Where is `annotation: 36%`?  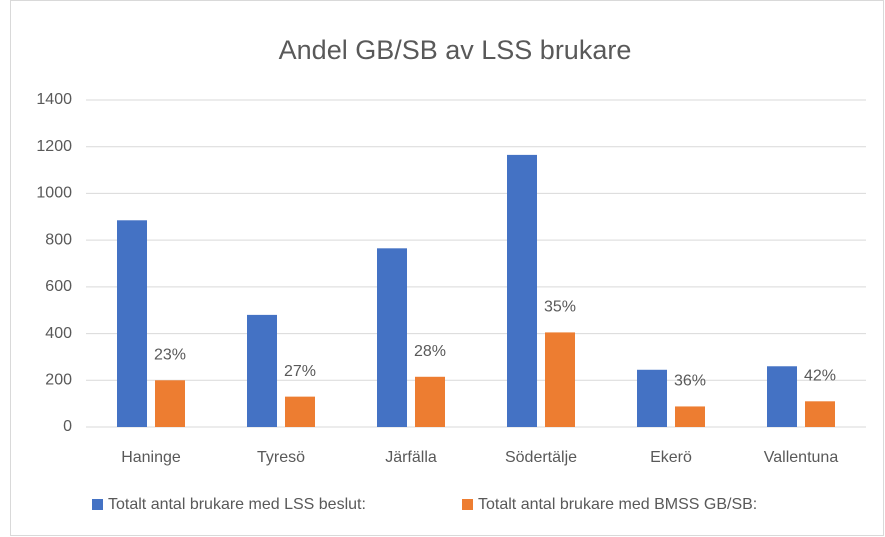
annotation: 36% is located at coordinates (690, 381).